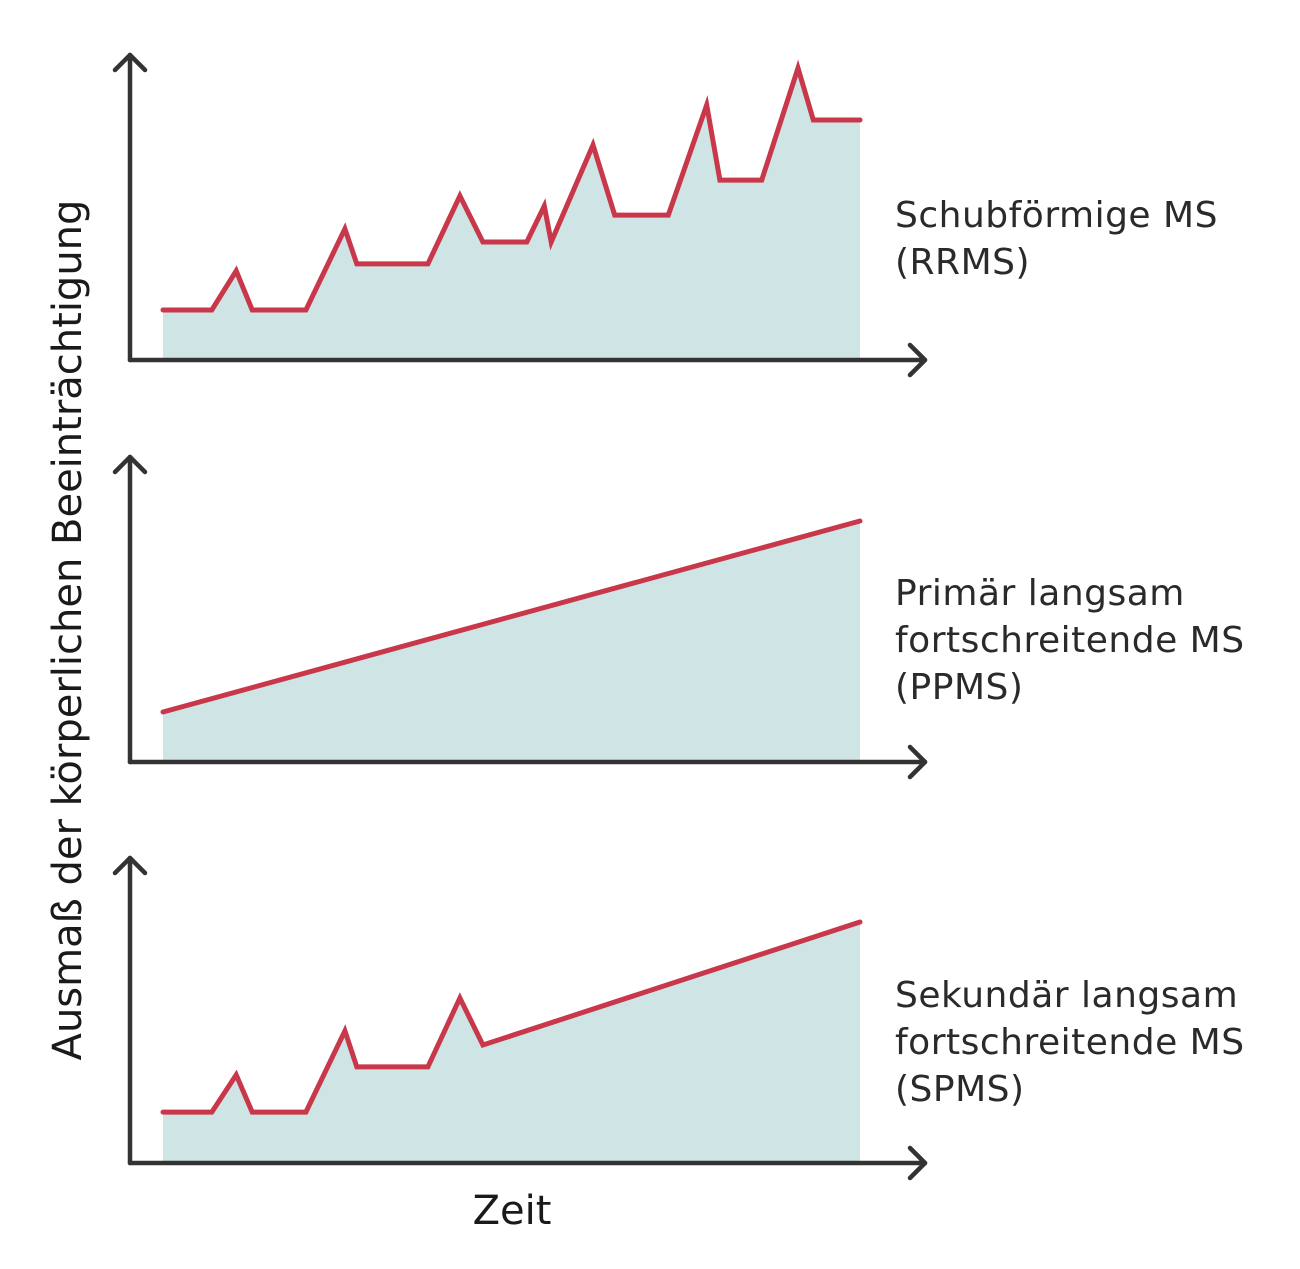 The height and width of the screenshot is (1269, 1300). I want to click on label-line: Primär langsam, so click(1040, 593).